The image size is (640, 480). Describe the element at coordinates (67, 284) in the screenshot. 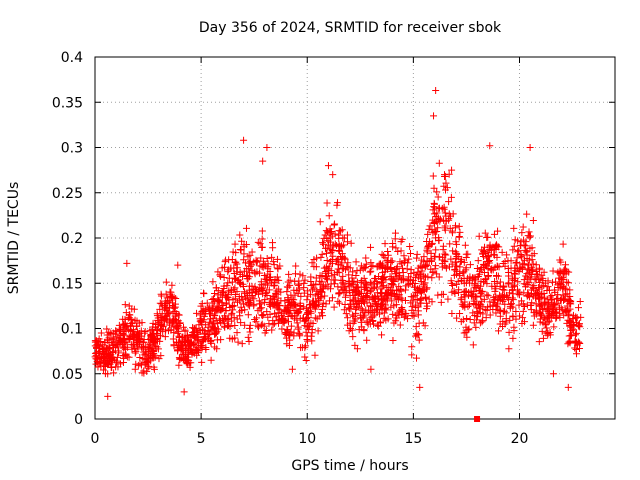

I see `y-tick-label: 0.15` at that location.